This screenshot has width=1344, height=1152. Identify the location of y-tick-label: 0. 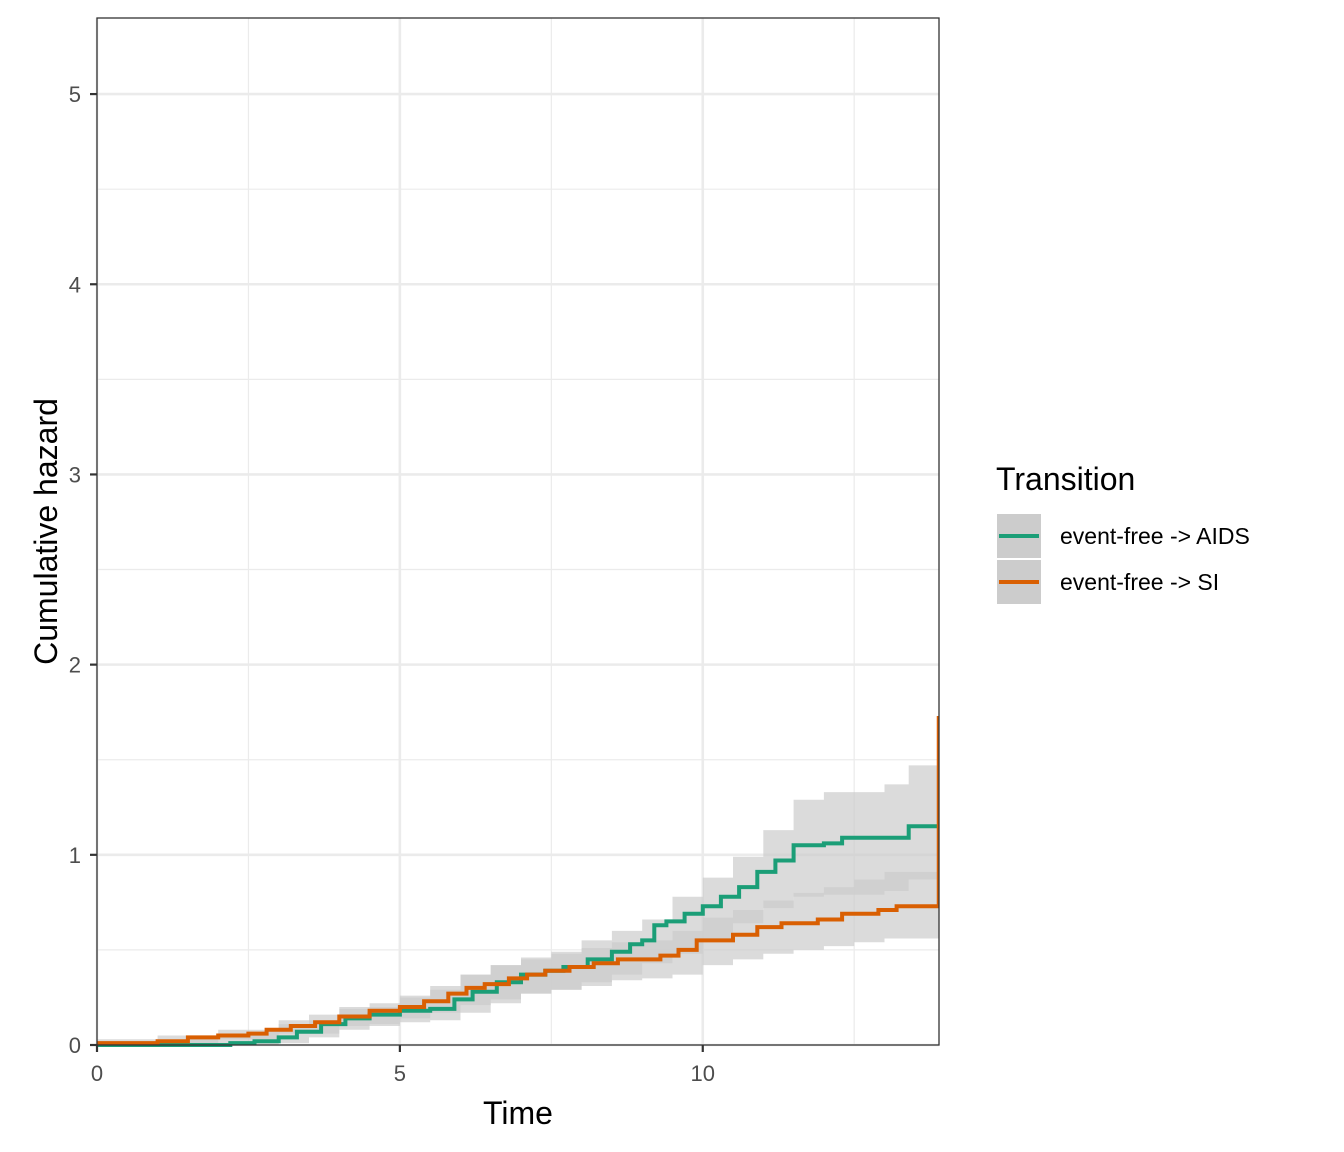
(75, 1045).